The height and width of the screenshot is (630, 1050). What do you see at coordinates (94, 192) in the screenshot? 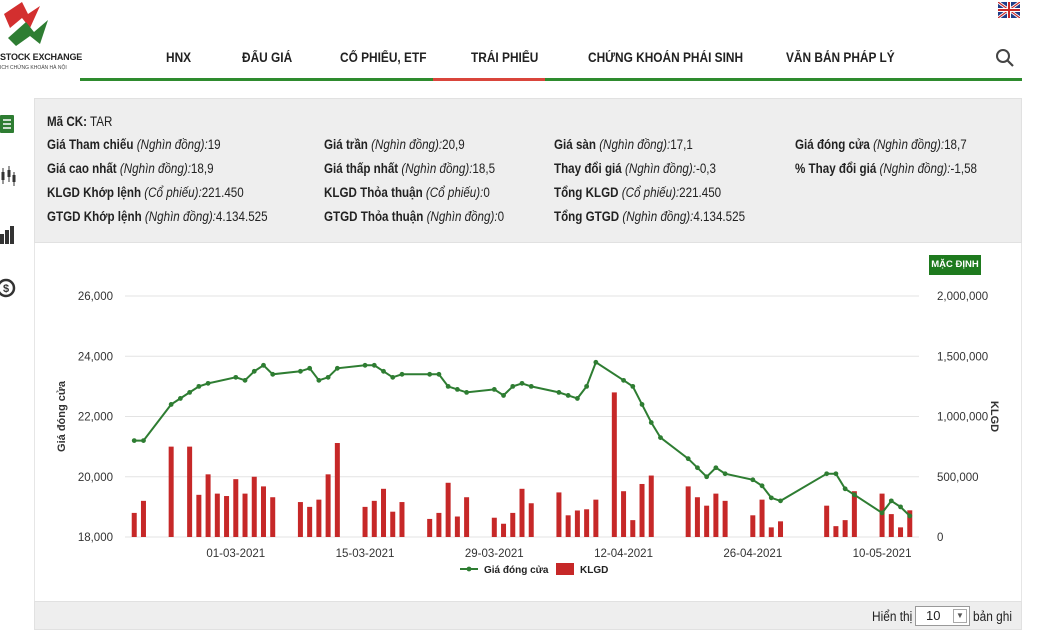
I see `matched-volume-label: KLGD Khớp lệnh` at bounding box center [94, 192].